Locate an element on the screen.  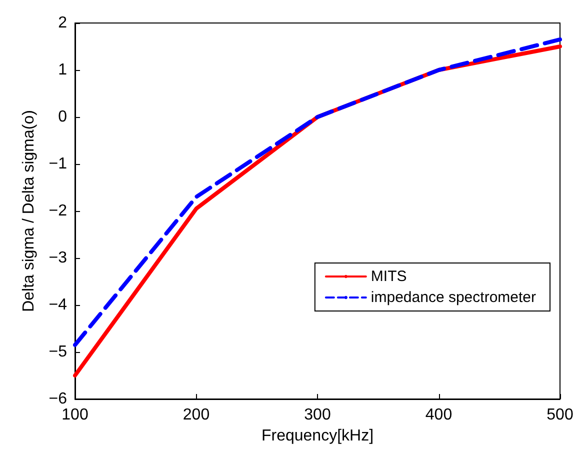
legend-label: MITS is located at coordinates (388, 276).